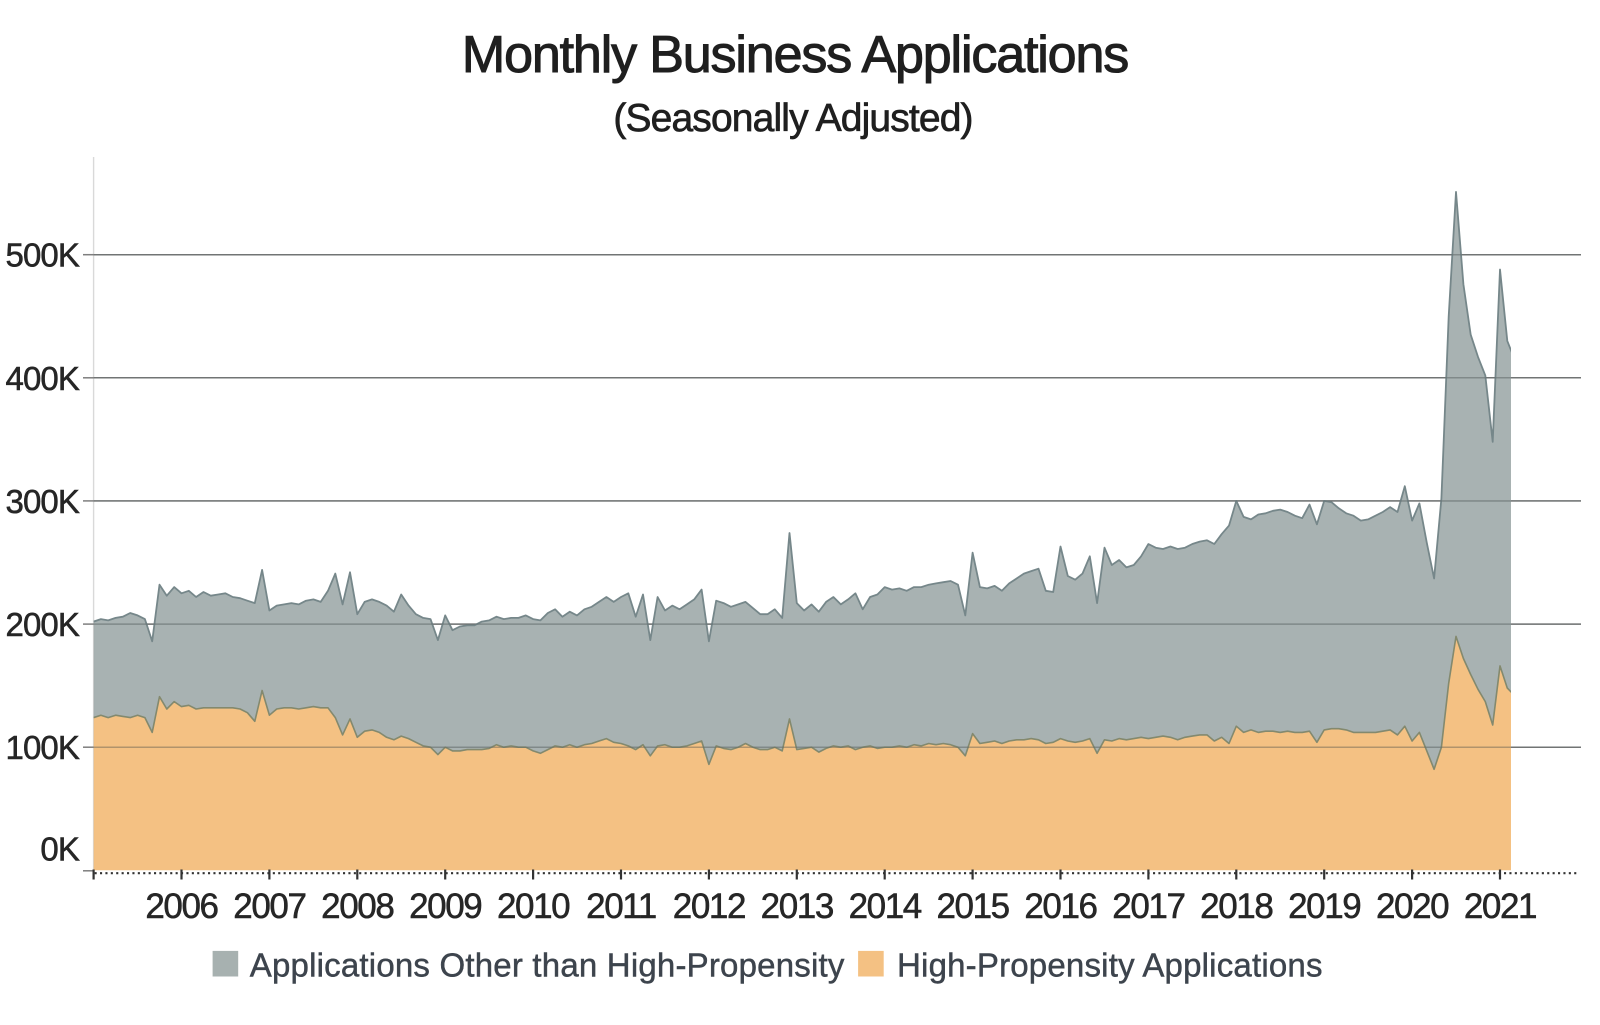 This screenshot has width=1600, height=1025. What do you see at coordinates (43, 501) in the screenshot?
I see `svg-text: 300K` at bounding box center [43, 501].